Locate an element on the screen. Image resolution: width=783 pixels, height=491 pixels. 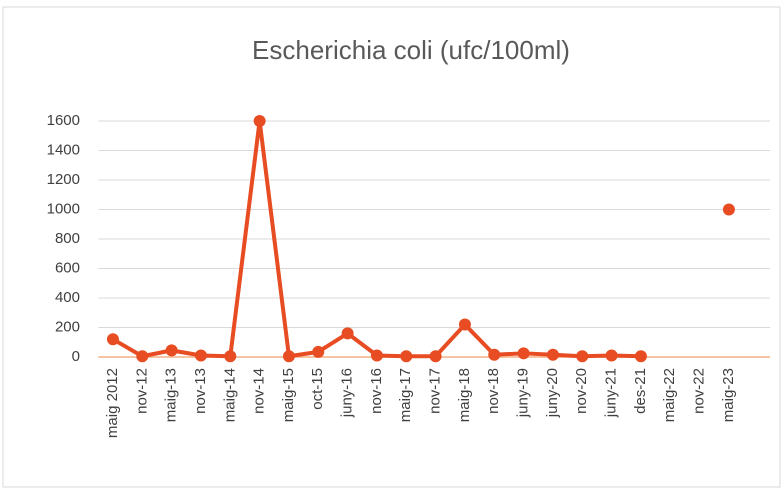
y-tick-label: 1400 is located at coordinates (63, 149).